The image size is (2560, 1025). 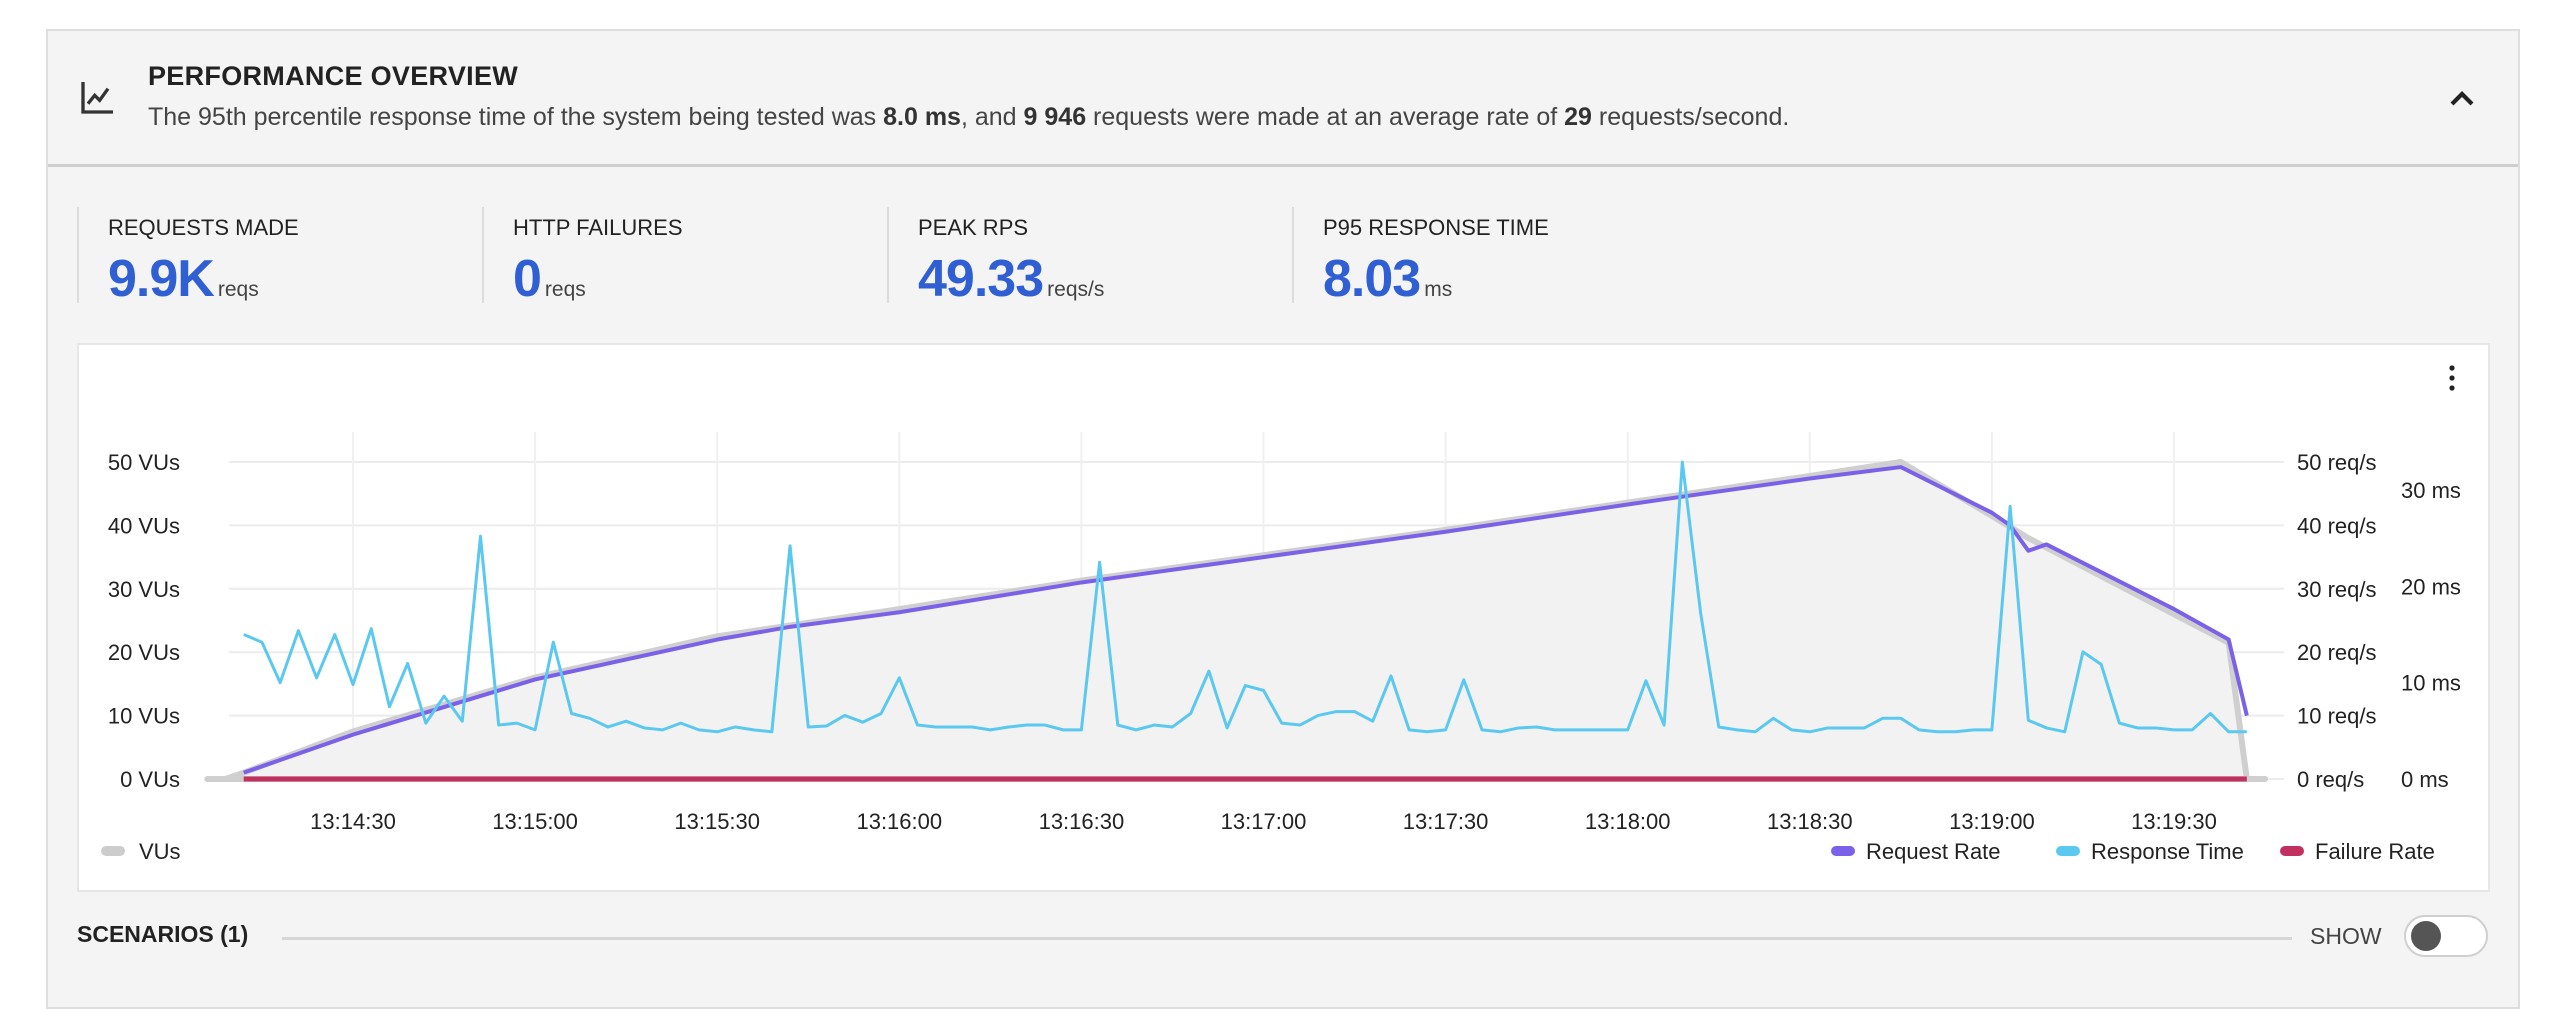 What do you see at coordinates (2425, 779) in the screenshot?
I see `y-right-ms-tick-label: 0 ms` at bounding box center [2425, 779].